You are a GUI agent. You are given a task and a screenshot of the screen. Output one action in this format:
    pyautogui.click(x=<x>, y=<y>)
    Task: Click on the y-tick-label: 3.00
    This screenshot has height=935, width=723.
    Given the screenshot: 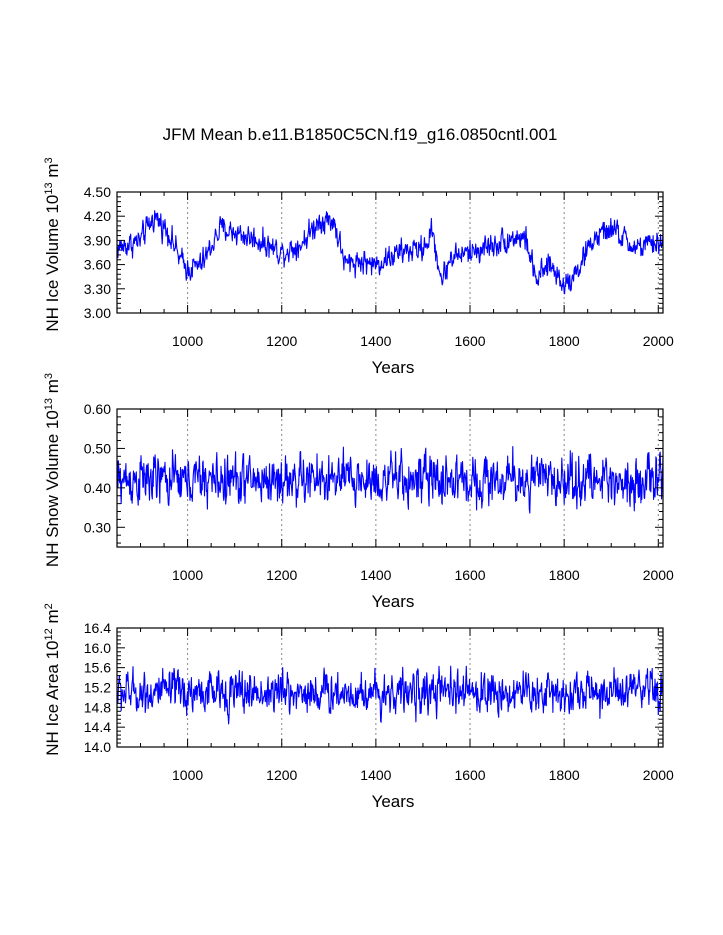 What is the action you would take?
    pyautogui.click(x=97, y=313)
    